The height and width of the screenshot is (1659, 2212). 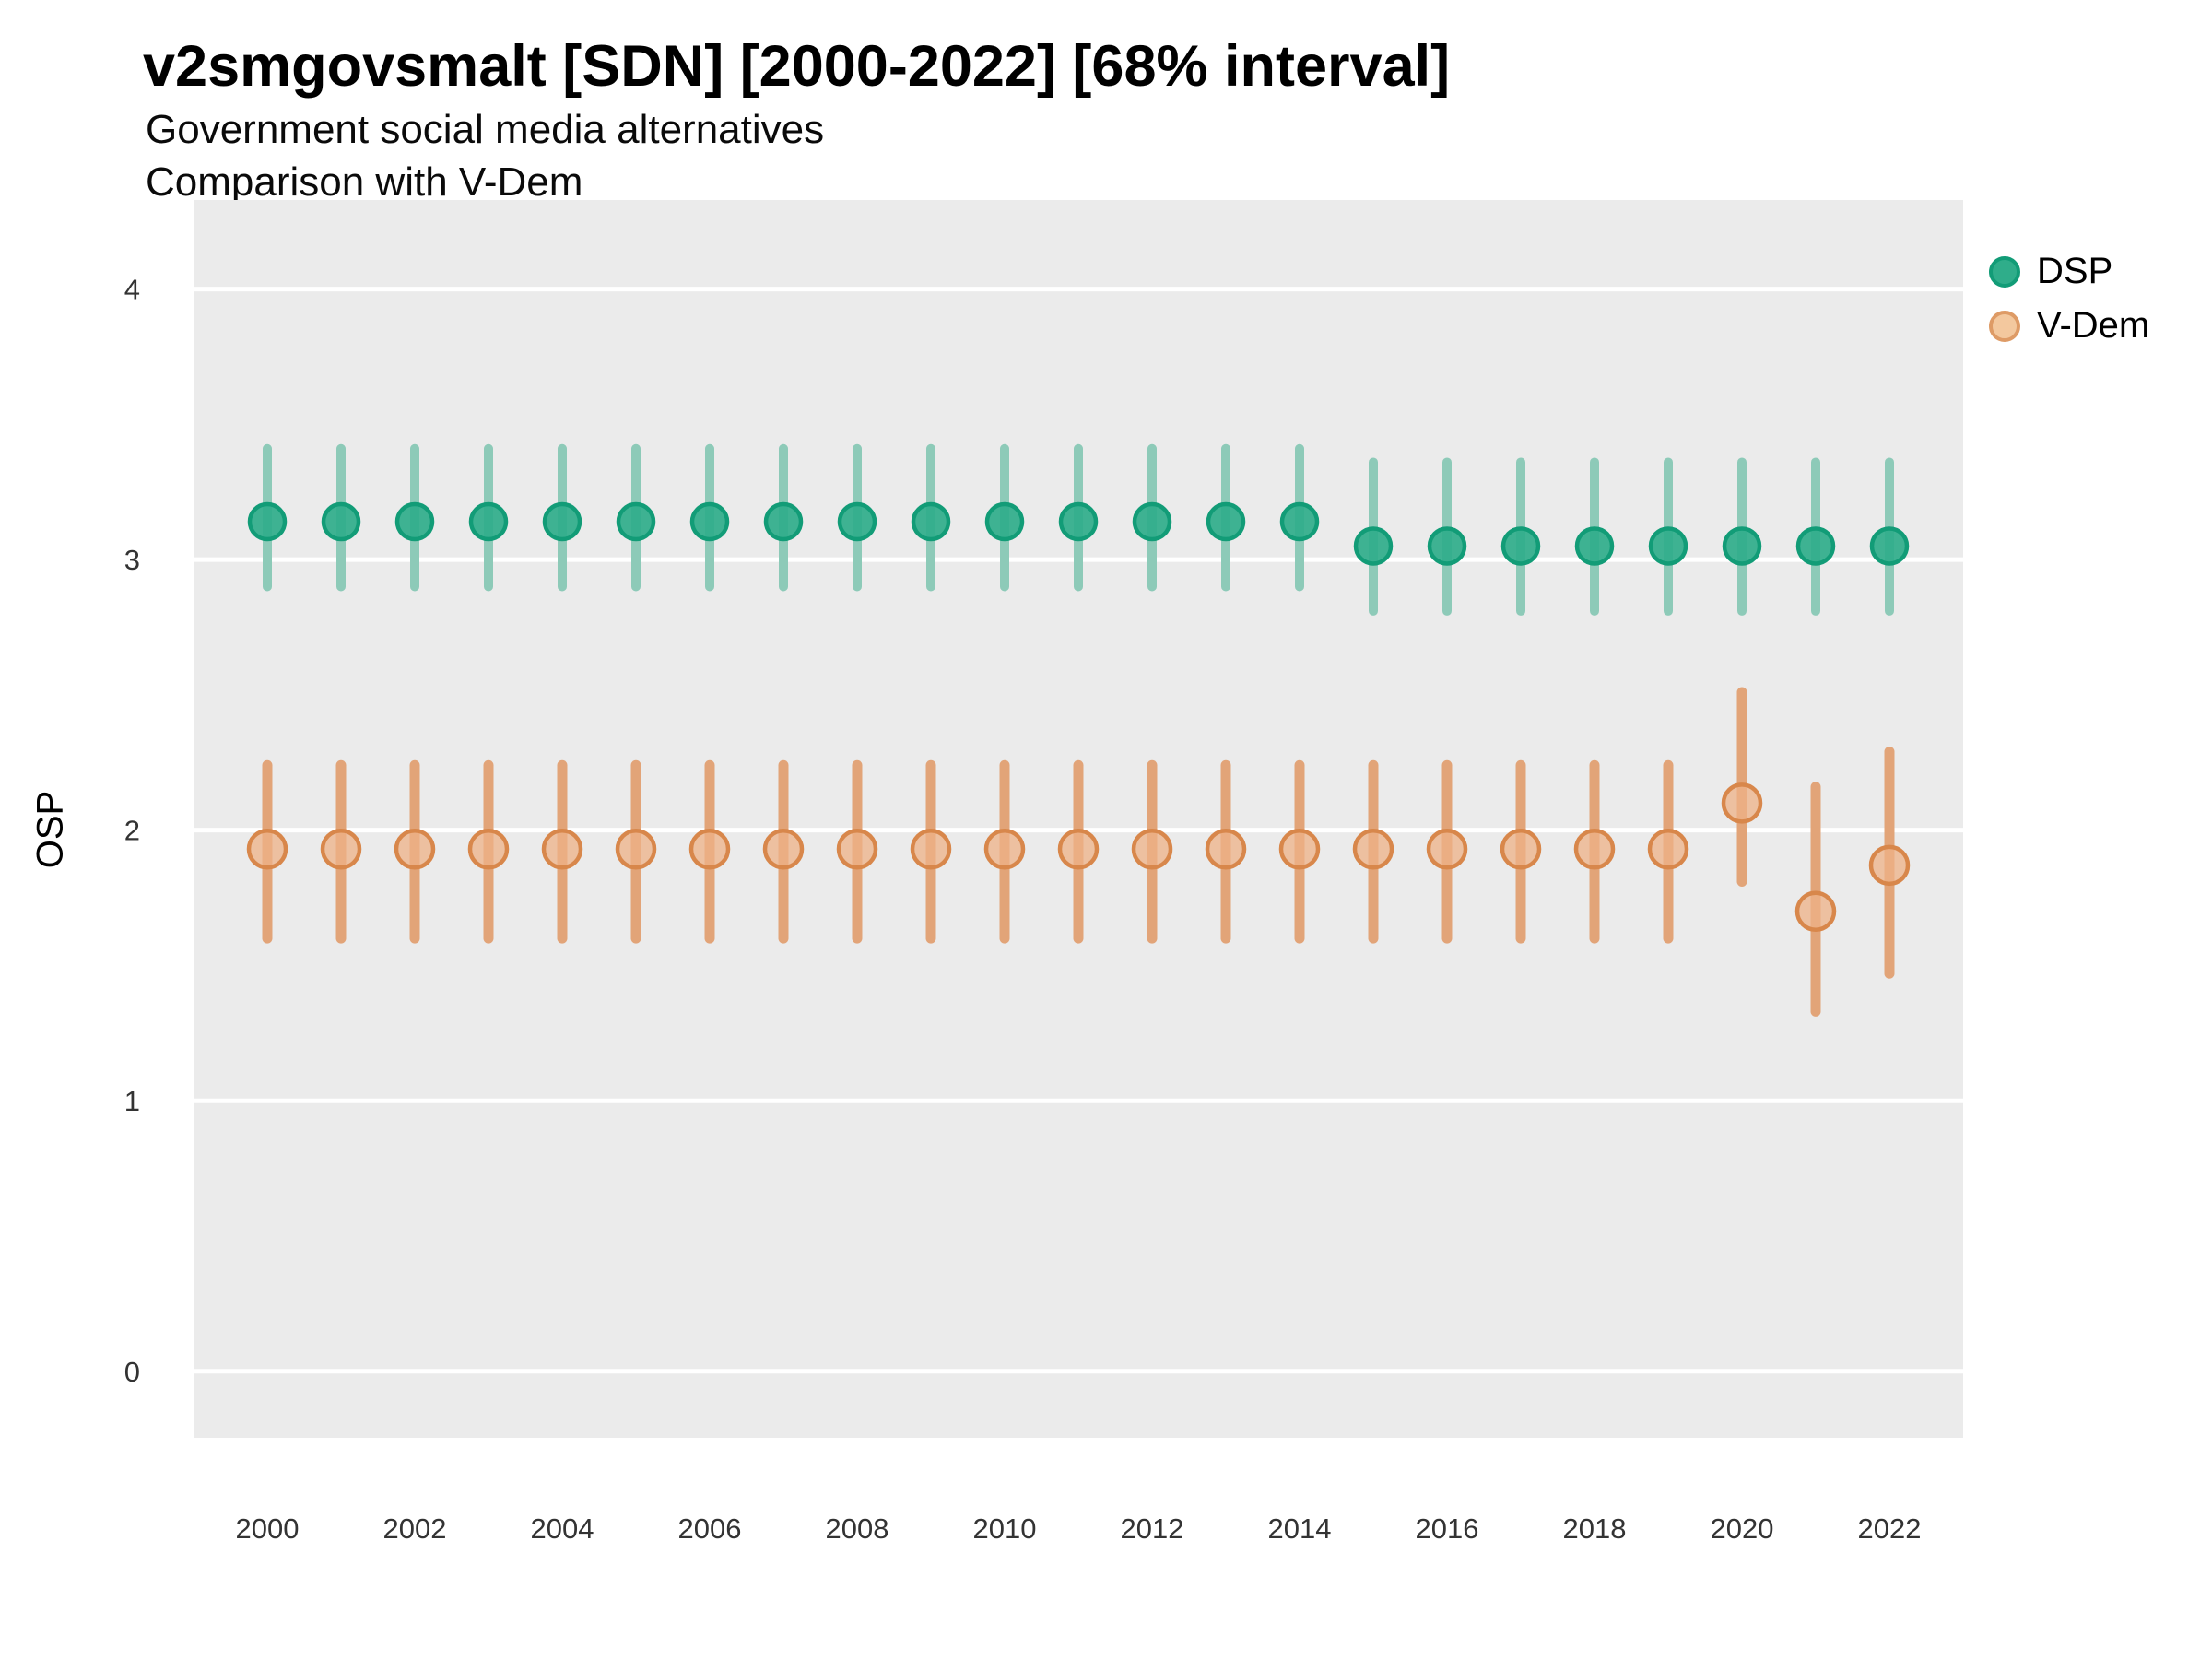 What do you see at coordinates (132, 1101) in the screenshot?
I see `y-tick-label-1: 1` at bounding box center [132, 1101].